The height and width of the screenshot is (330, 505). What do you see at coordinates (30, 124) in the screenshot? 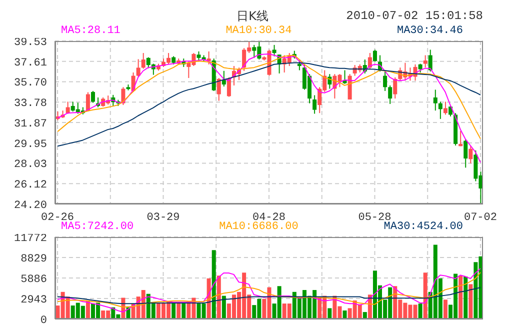
I see `y-tick-label: 31.87` at bounding box center [30, 124].